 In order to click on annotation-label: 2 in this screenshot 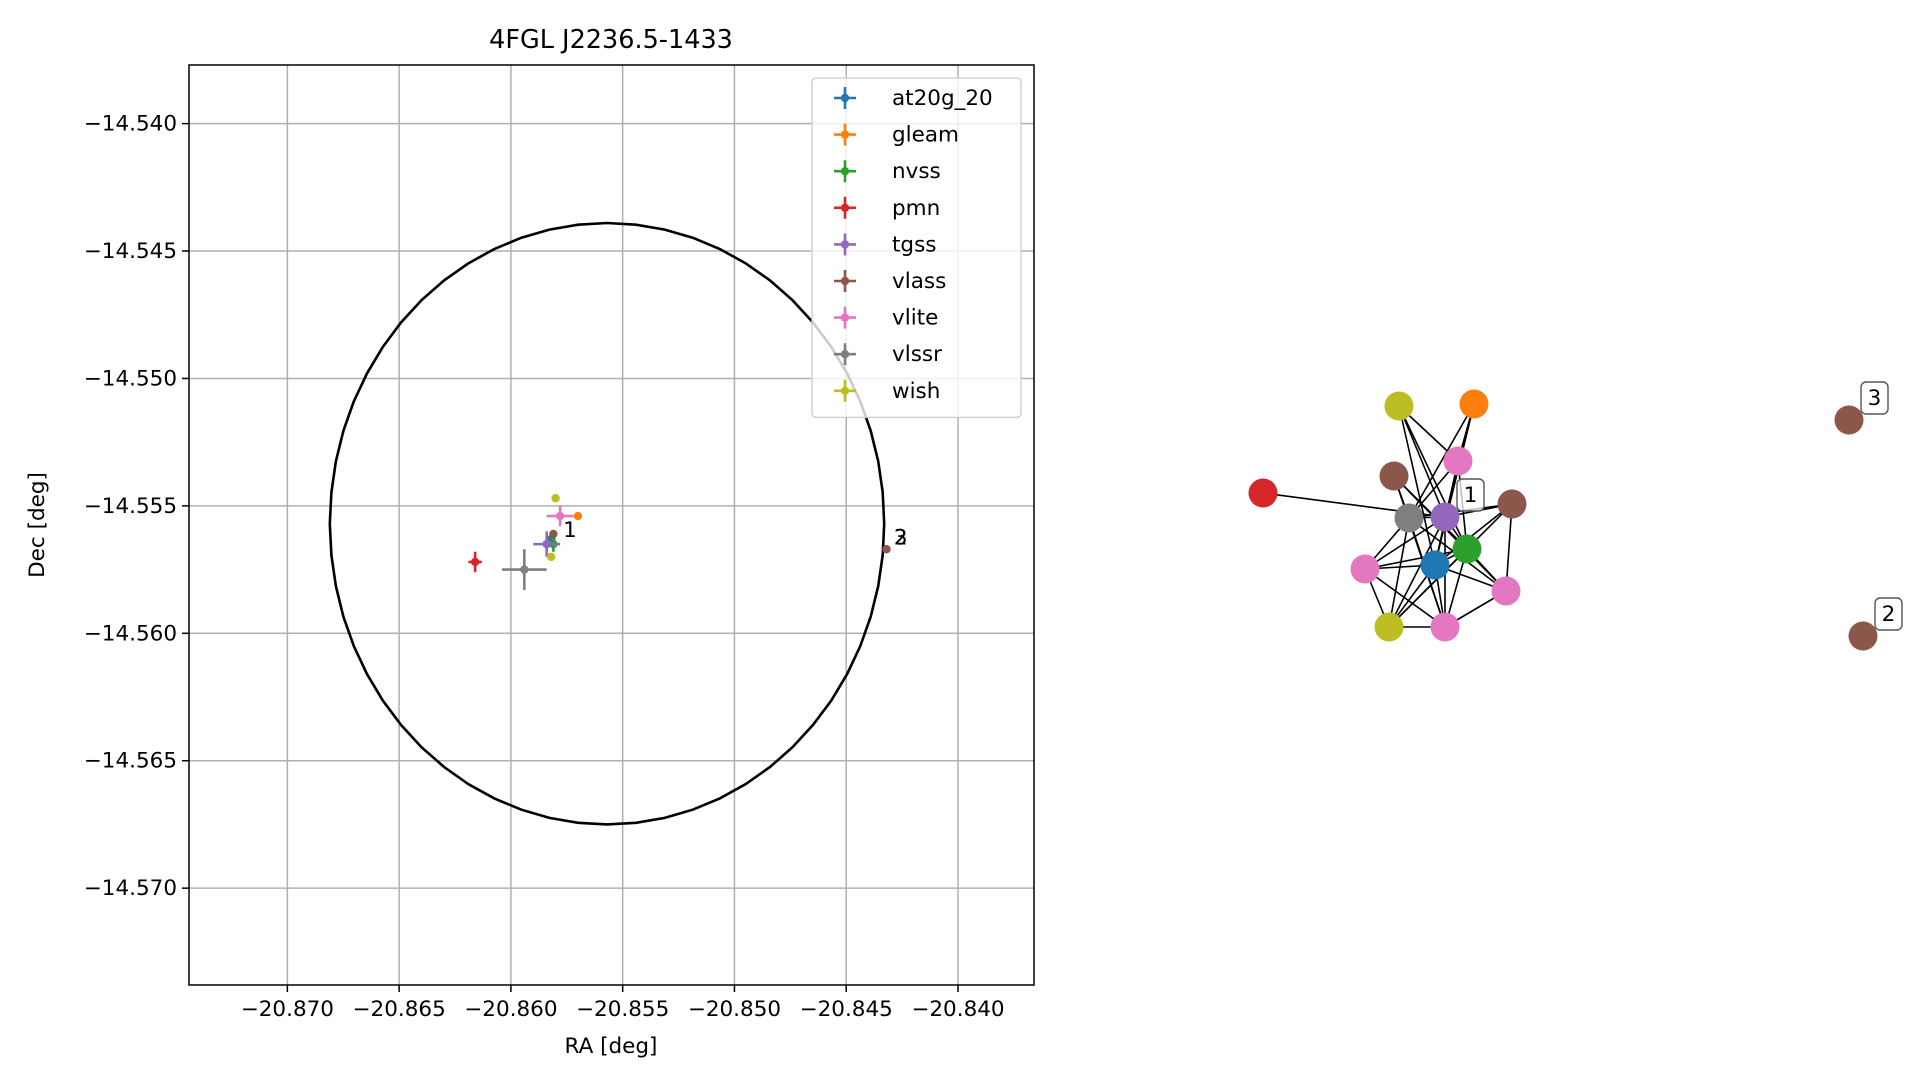, I will do `click(901, 537)`.